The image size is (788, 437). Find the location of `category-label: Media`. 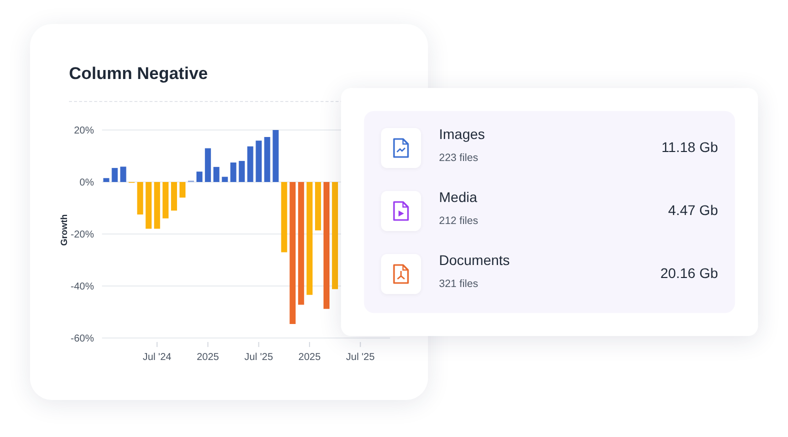

category-label: Media is located at coordinates (458, 197).